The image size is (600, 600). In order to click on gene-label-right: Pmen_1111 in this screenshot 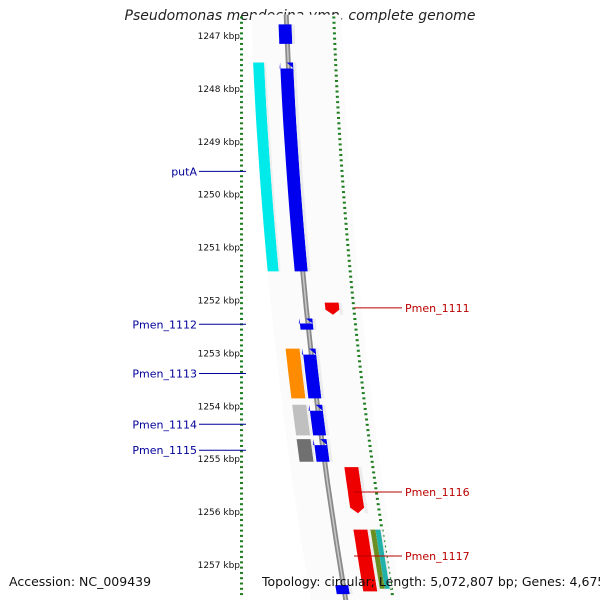, I will do `click(437, 308)`.